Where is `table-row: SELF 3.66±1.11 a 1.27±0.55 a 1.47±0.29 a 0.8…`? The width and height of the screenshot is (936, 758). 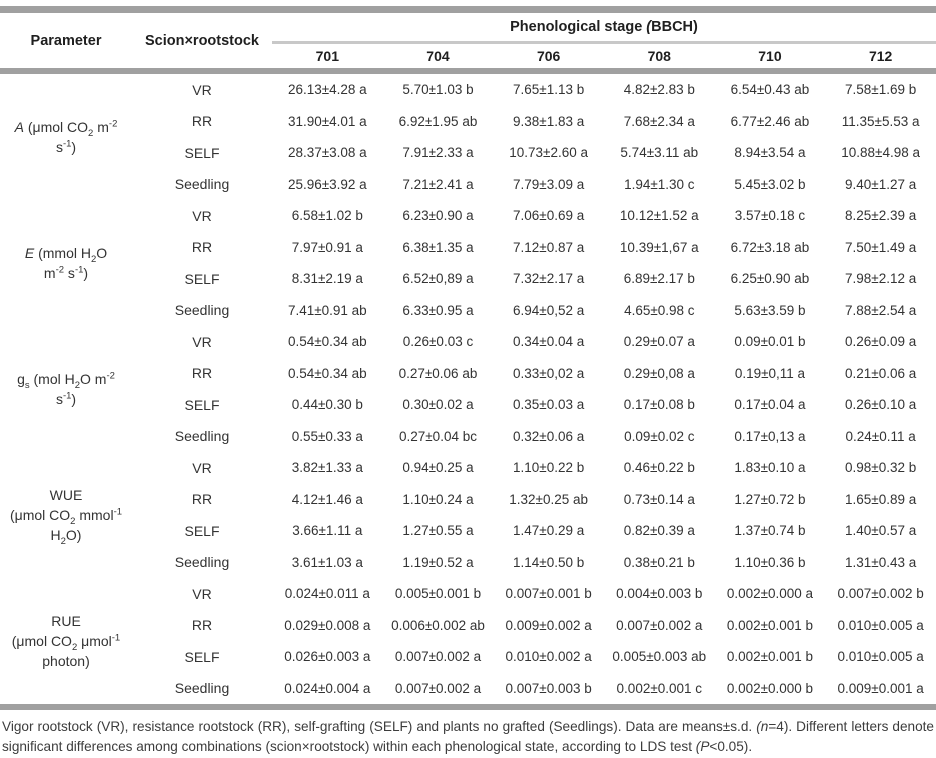
table-row: SELF 3.66±1.11 a 1.27±0.55 a 1.47±0.29 a 0.8… is located at coordinates (468, 531).